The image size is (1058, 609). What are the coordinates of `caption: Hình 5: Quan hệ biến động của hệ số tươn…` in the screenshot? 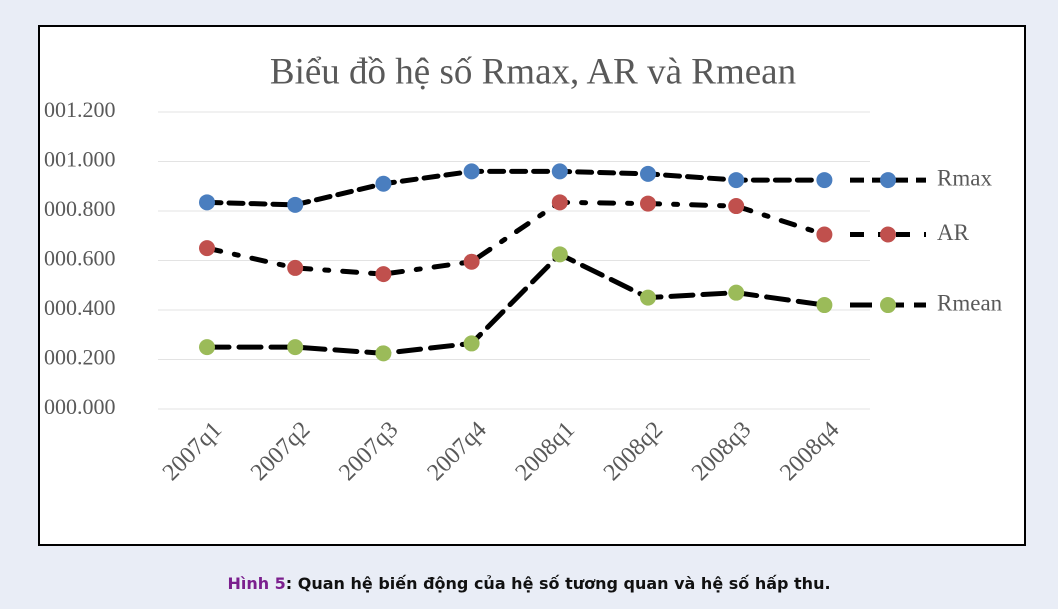 It's located at (529, 583).